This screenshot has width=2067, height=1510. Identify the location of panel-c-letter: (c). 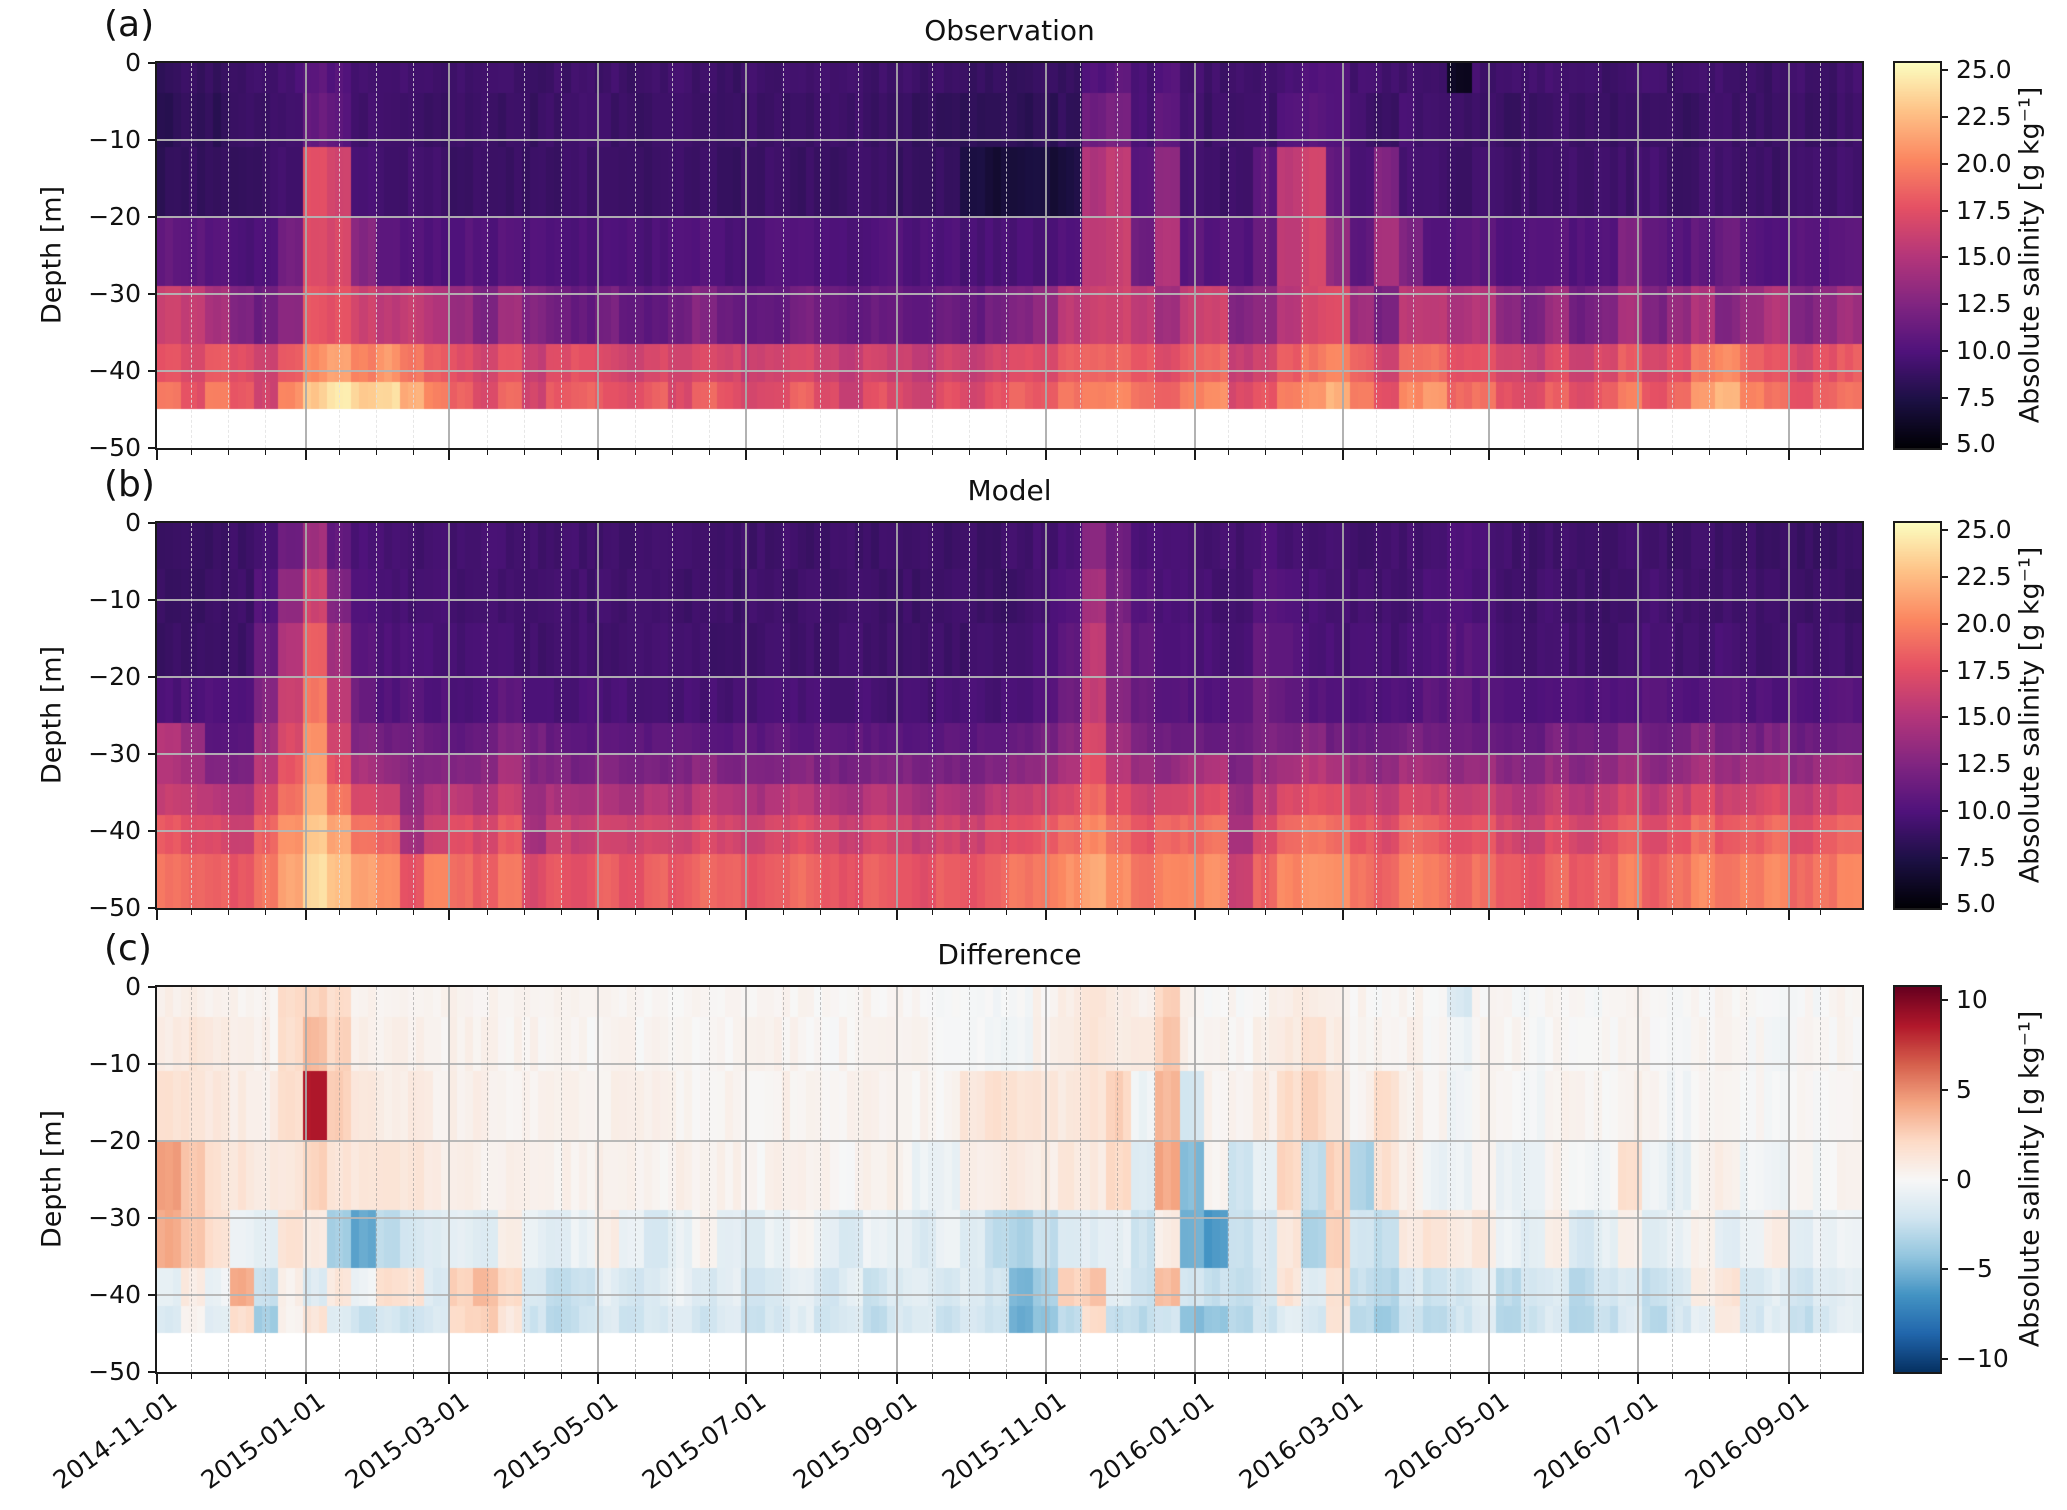
(128, 948).